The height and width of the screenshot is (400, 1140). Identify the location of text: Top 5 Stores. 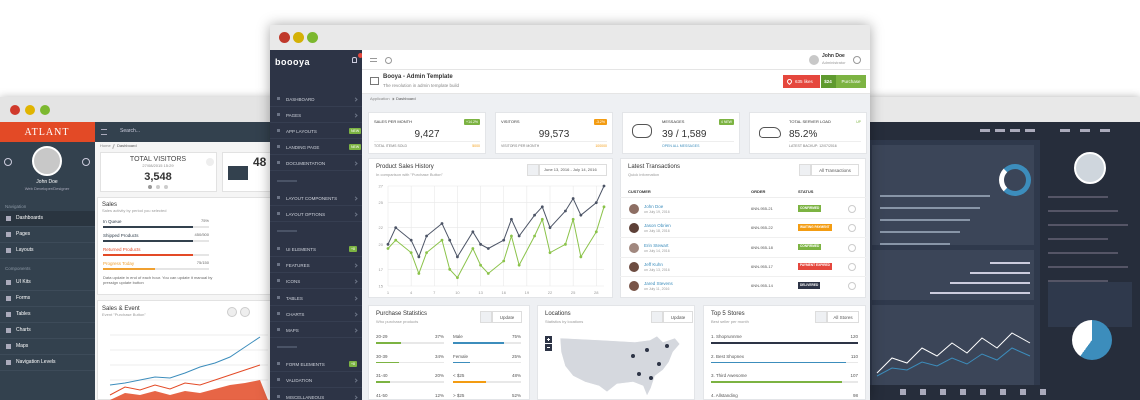
(728, 314).